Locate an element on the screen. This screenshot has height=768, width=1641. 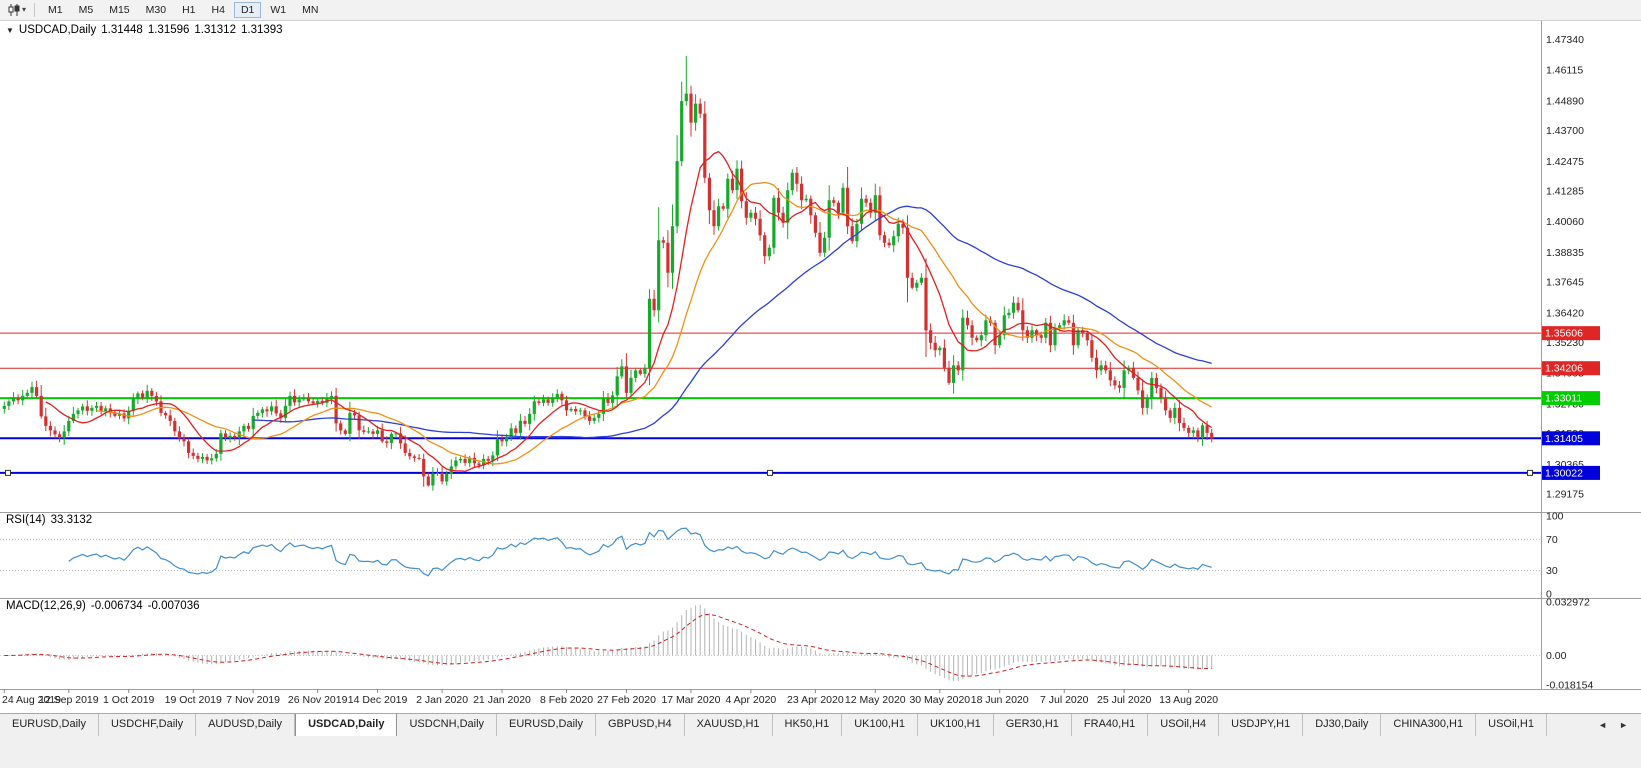
macd-main-value: -0.006734 is located at coordinates (116, 606).